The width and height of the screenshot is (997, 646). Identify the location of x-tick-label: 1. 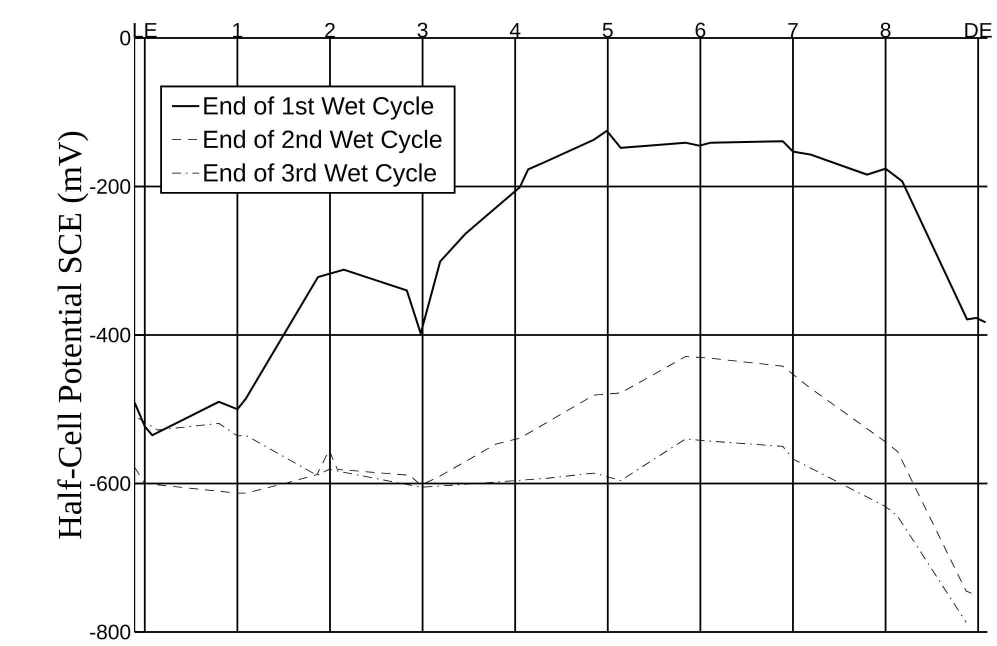
(237, 30).